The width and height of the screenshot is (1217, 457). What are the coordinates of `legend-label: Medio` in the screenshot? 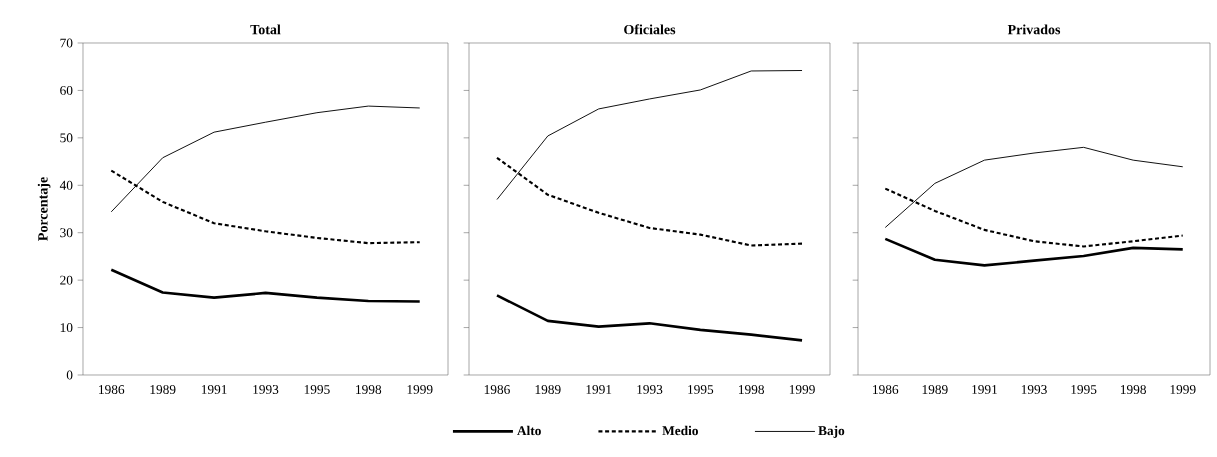 It's located at (680, 430).